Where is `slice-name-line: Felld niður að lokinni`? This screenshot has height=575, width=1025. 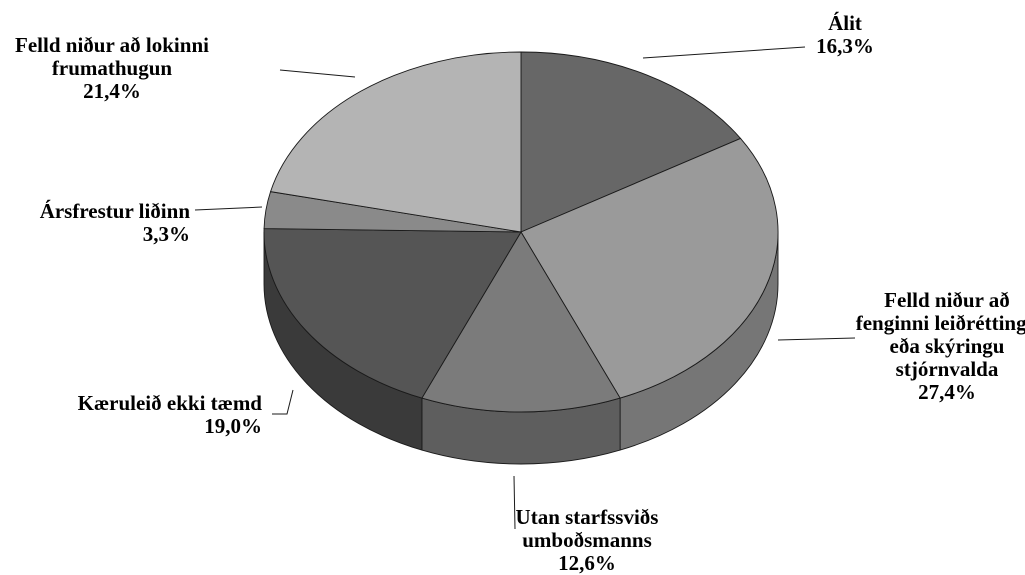
slice-name-line: Felld niður að lokinni is located at coordinates (112, 45).